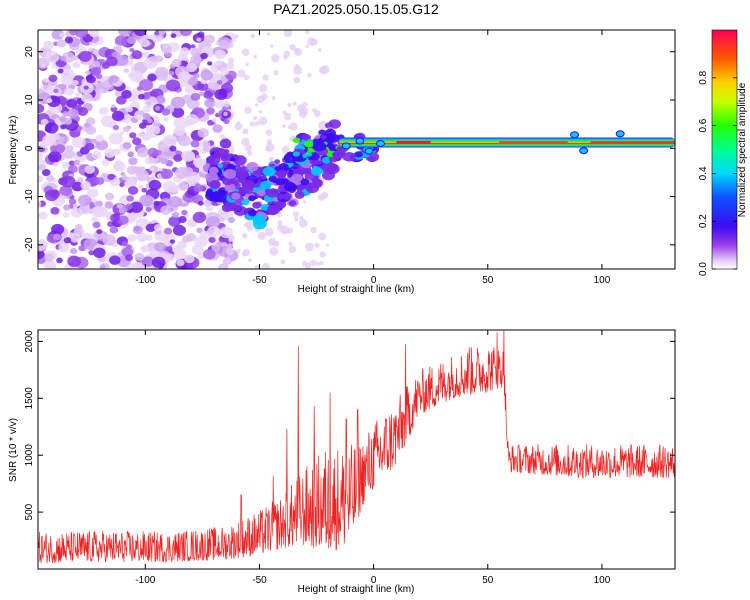  I want to click on x-tick-label: -50, so click(259, 280).